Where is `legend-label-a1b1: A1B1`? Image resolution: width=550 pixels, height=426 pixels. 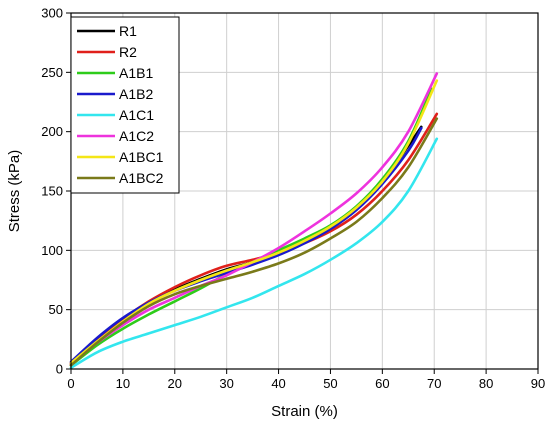 legend-label-a1b1: A1B1 is located at coordinates (136, 73).